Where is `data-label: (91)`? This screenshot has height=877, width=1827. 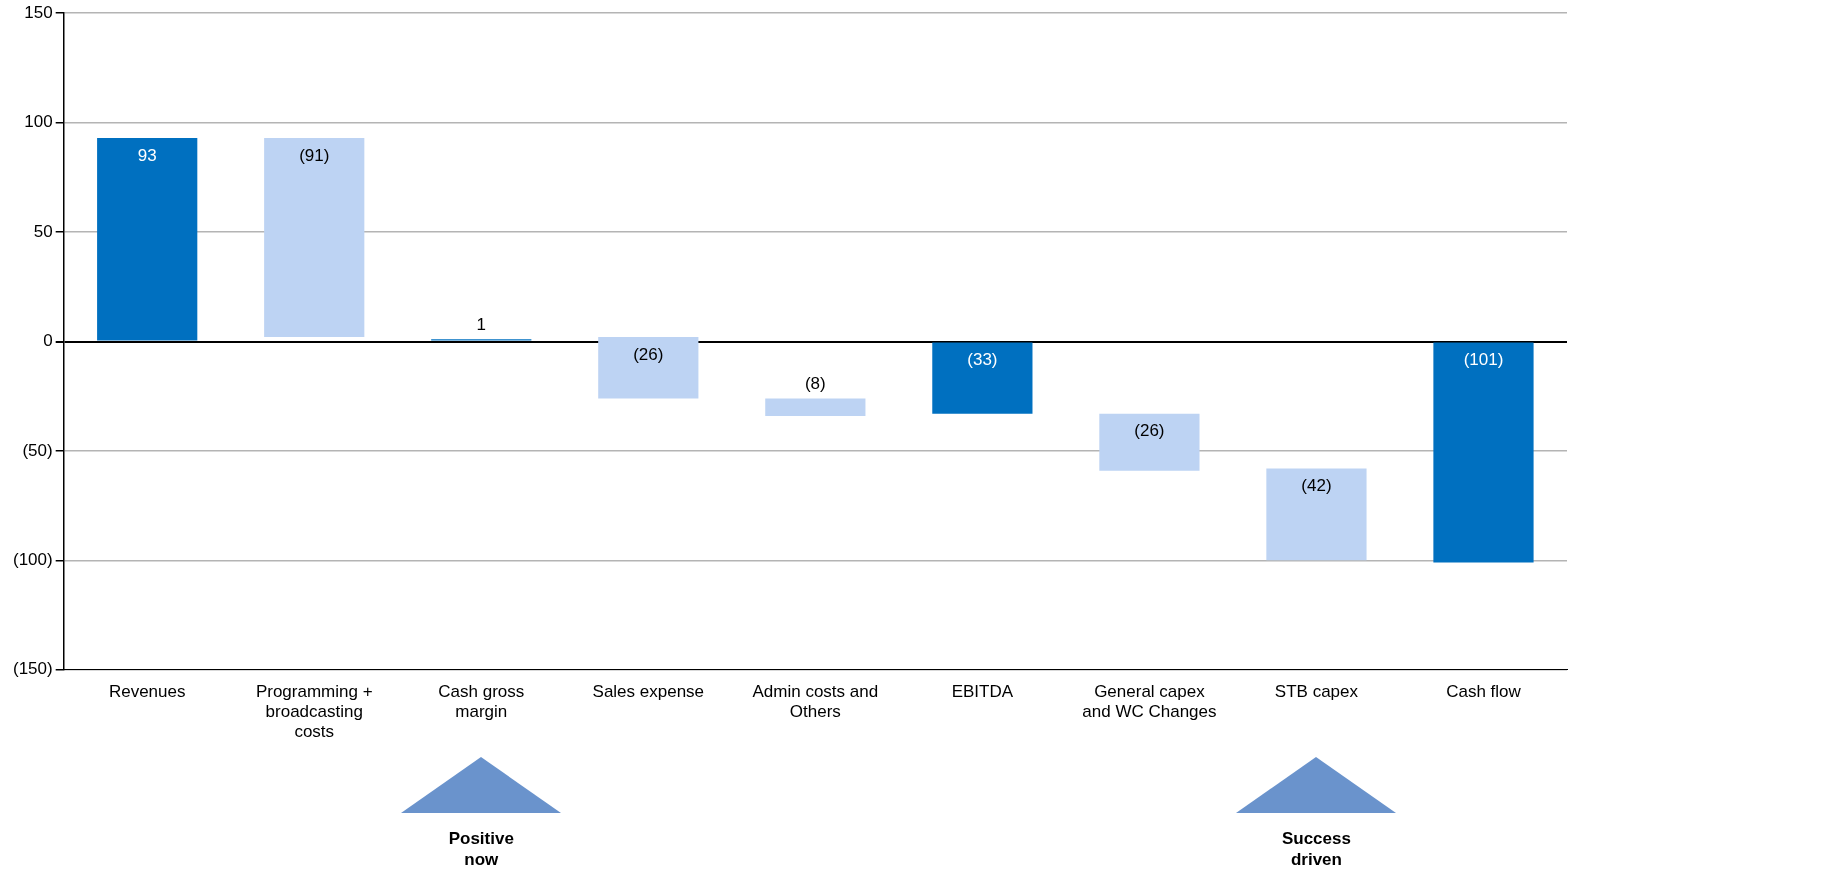 data-label: (91) is located at coordinates (314, 155).